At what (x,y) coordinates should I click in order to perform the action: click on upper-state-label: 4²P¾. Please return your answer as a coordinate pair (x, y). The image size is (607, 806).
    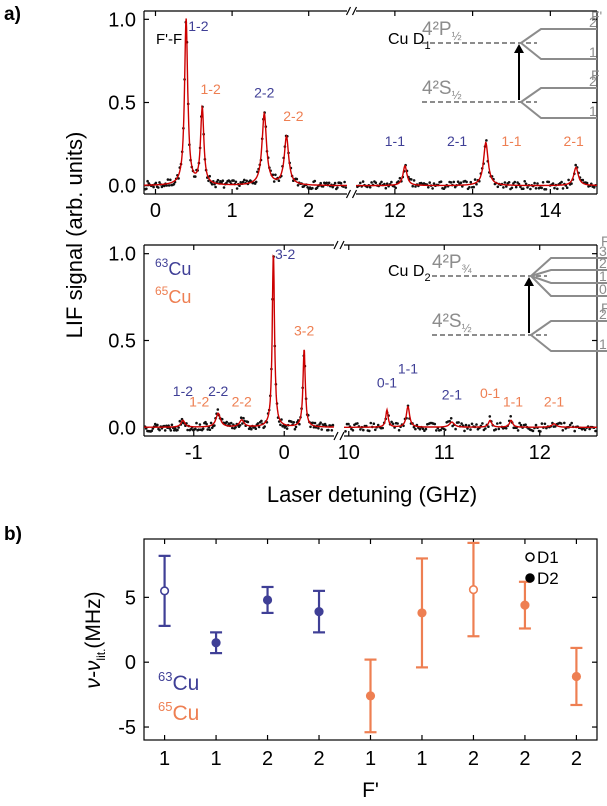
    Looking at the image, I should click on (452, 264).